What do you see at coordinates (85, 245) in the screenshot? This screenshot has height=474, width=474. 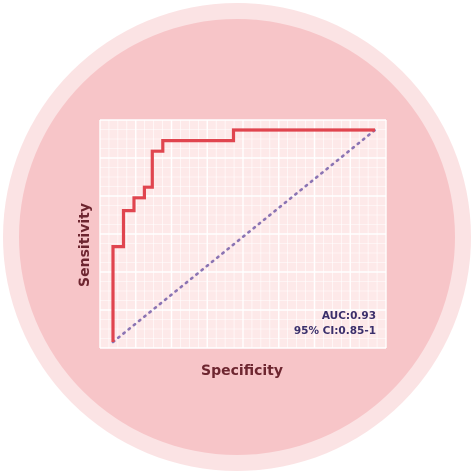 I see `y-axis-title: Sensitivity` at bounding box center [85, 245].